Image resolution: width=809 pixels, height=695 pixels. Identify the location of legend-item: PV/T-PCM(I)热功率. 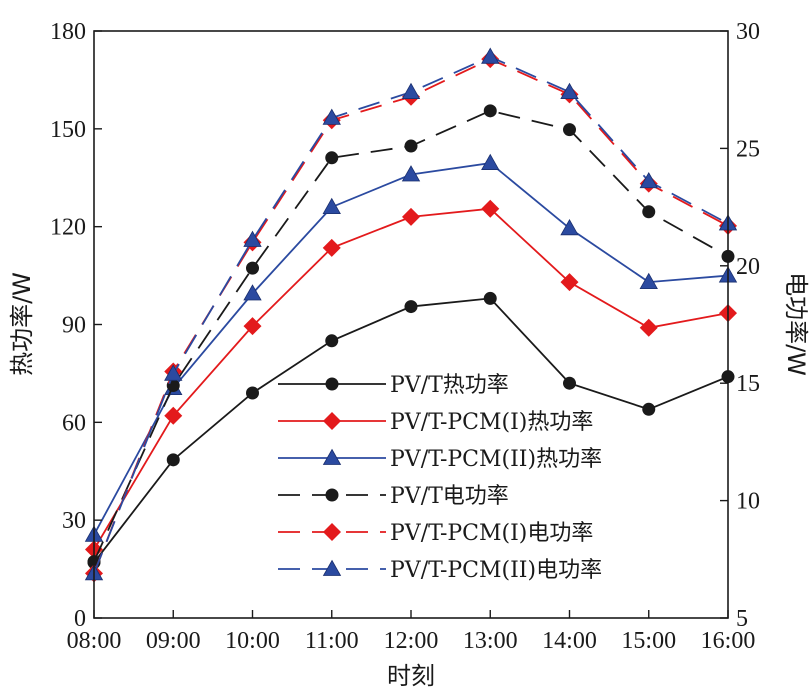
(435, 422).